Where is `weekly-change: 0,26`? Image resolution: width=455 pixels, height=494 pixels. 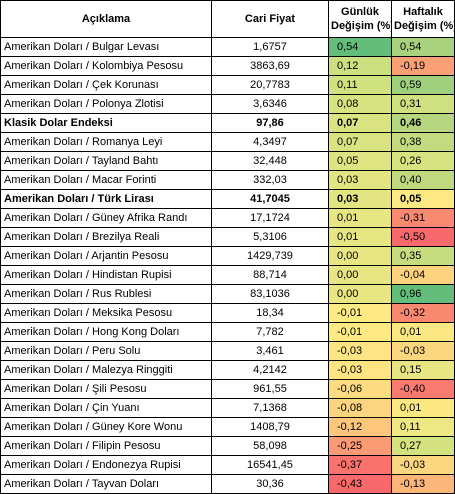 weekly-change: 0,26 is located at coordinates (423, 161).